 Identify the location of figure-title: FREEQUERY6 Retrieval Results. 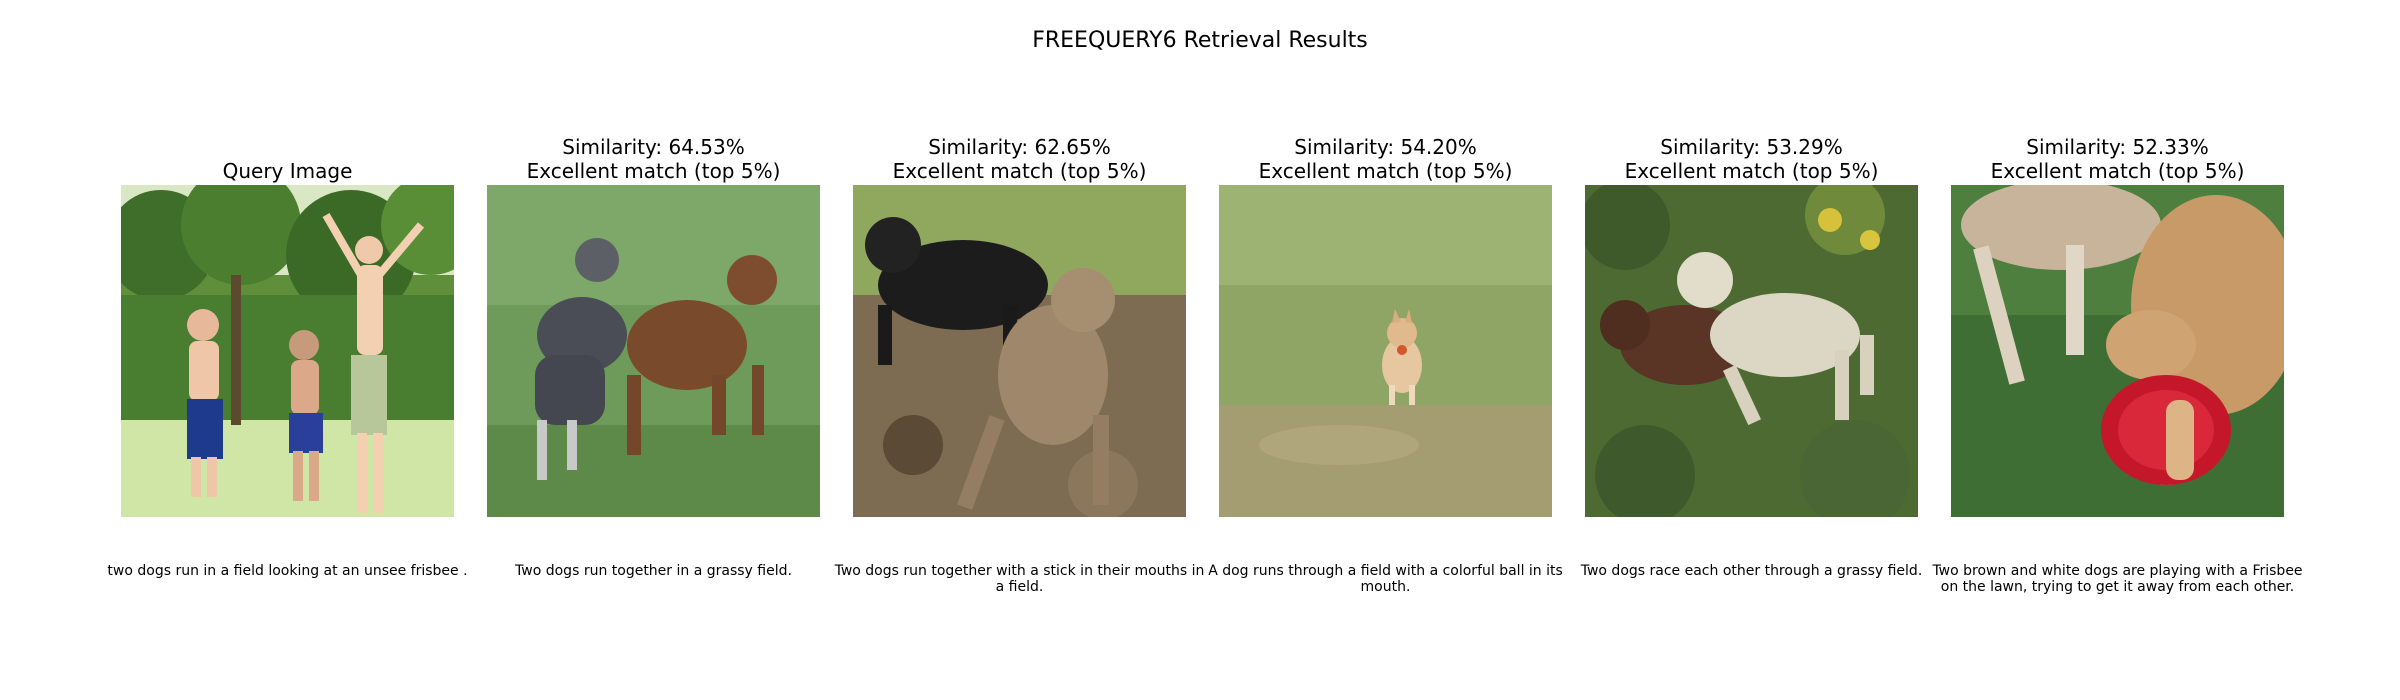
(1200, 40).